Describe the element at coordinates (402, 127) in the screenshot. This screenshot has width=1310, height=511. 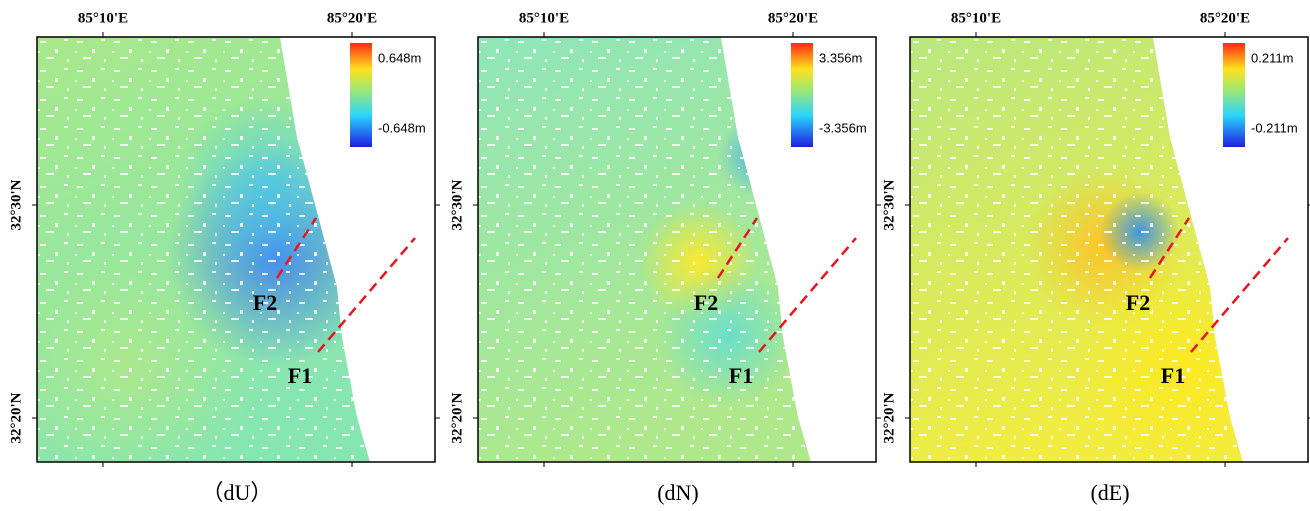
I see `colorbar-min: -0.648m` at that location.